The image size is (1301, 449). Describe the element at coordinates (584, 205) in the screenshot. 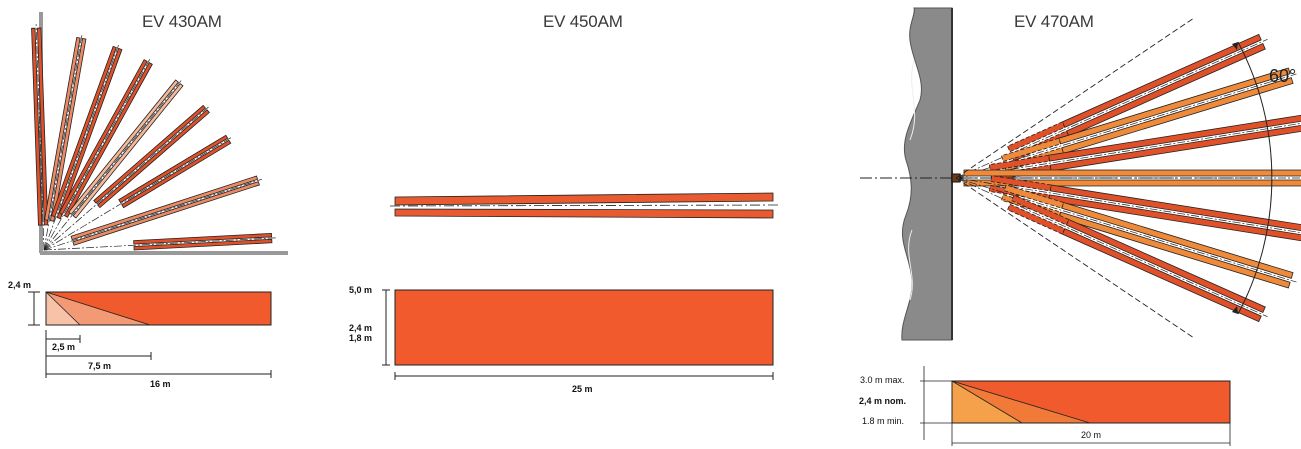

I see `ev450am-beam-pair` at that location.